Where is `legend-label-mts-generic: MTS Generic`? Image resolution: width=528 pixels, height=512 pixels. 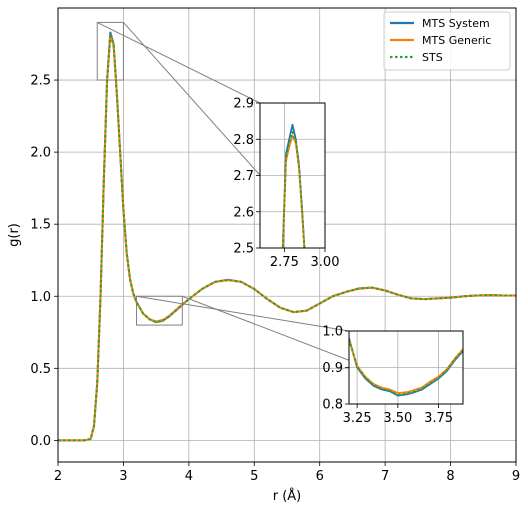
legend-label-mts-generic: MTS Generic is located at coordinates (456, 40).